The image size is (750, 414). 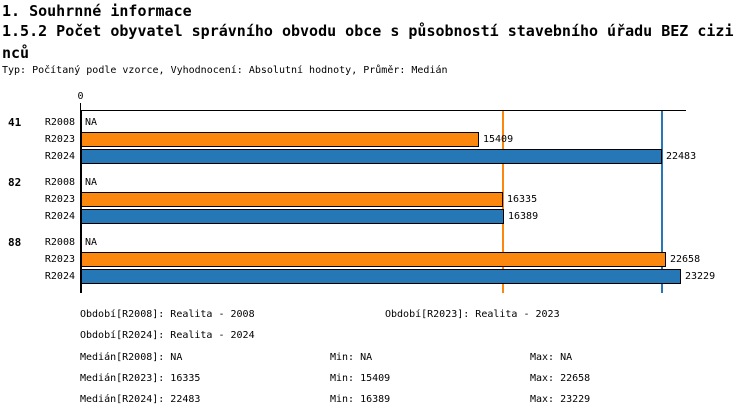 I want to click on chart-row-82-R2008: 82 R2008 NA, so click(x=375, y=182).